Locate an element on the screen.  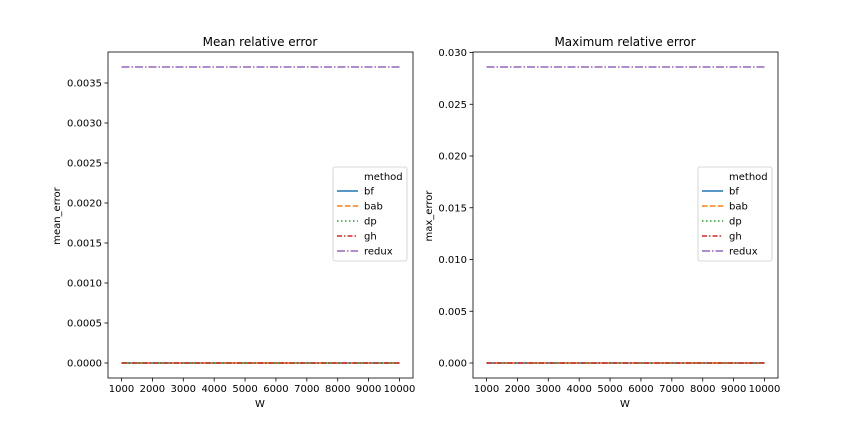
y-axis-label: mean_error is located at coordinates (57, 215).